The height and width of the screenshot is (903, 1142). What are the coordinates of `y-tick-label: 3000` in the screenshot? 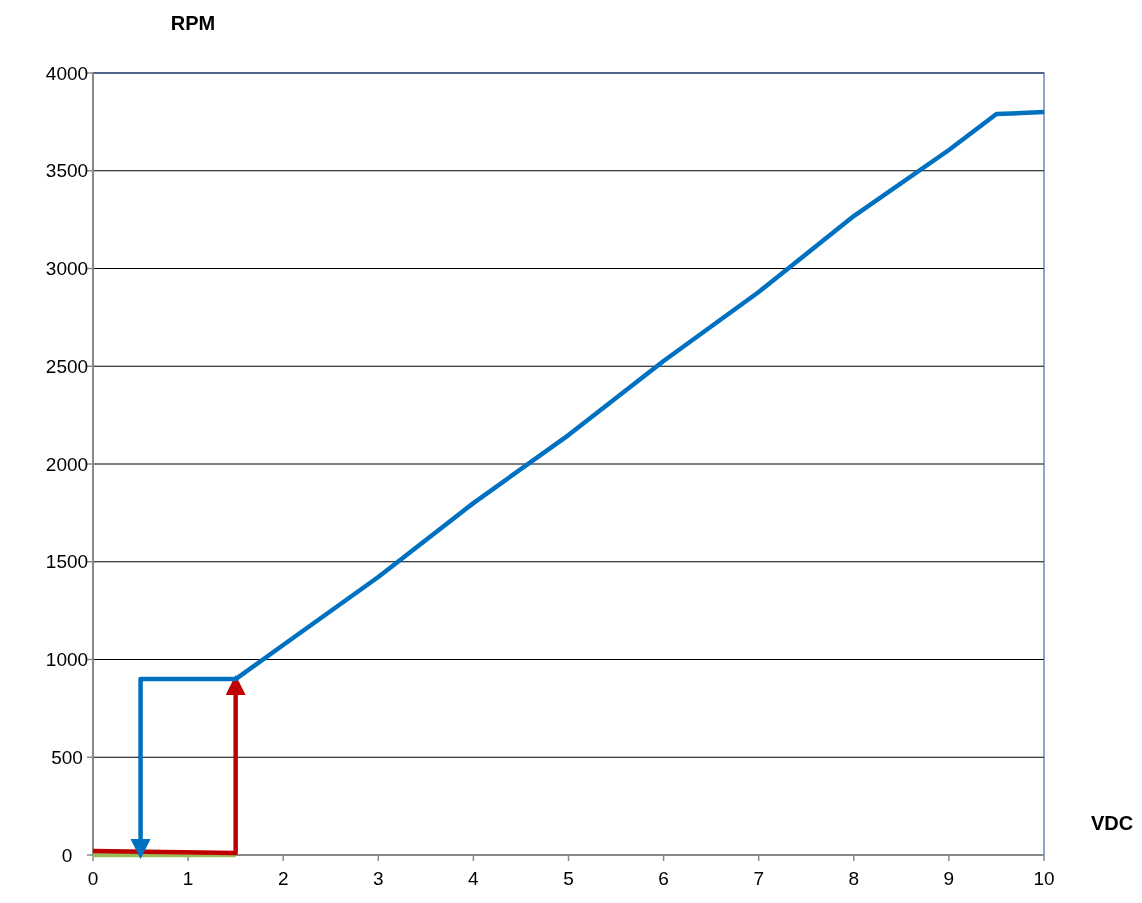 It's located at (67, 269).